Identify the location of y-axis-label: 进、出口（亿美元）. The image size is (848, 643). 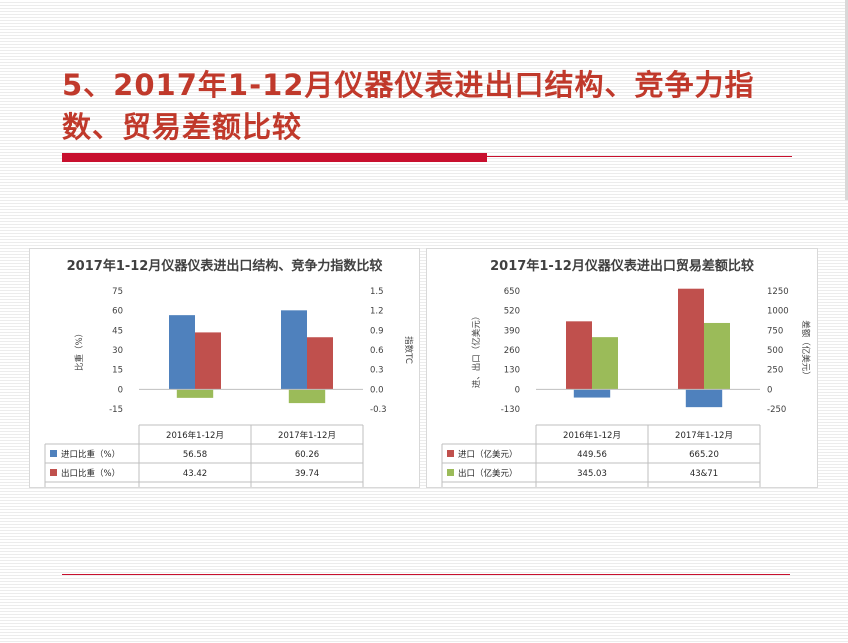
(476, 350).